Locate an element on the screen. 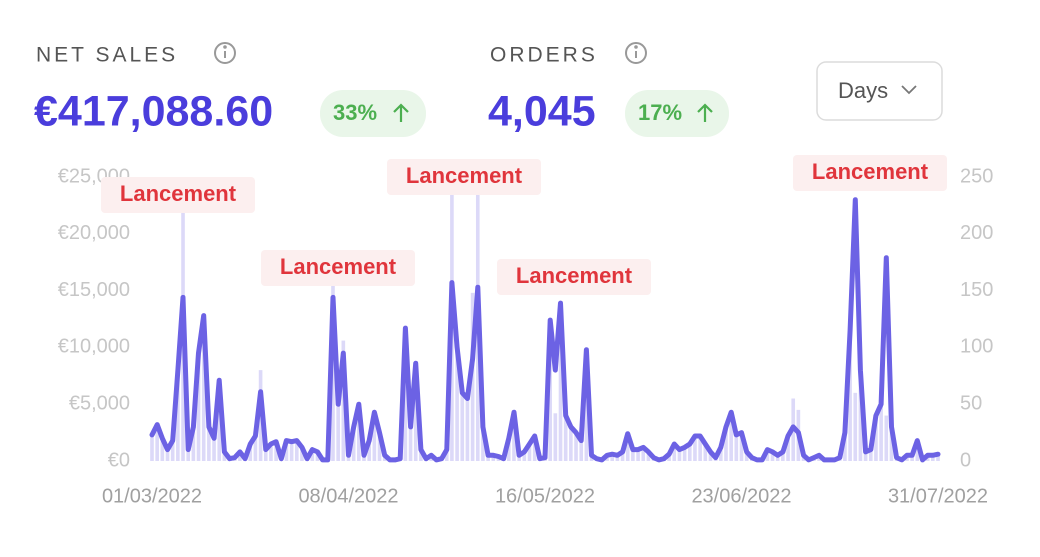 This screenshot has width=1040, height=557. y-tick-label: €0 is located at coordinates (119, 460).